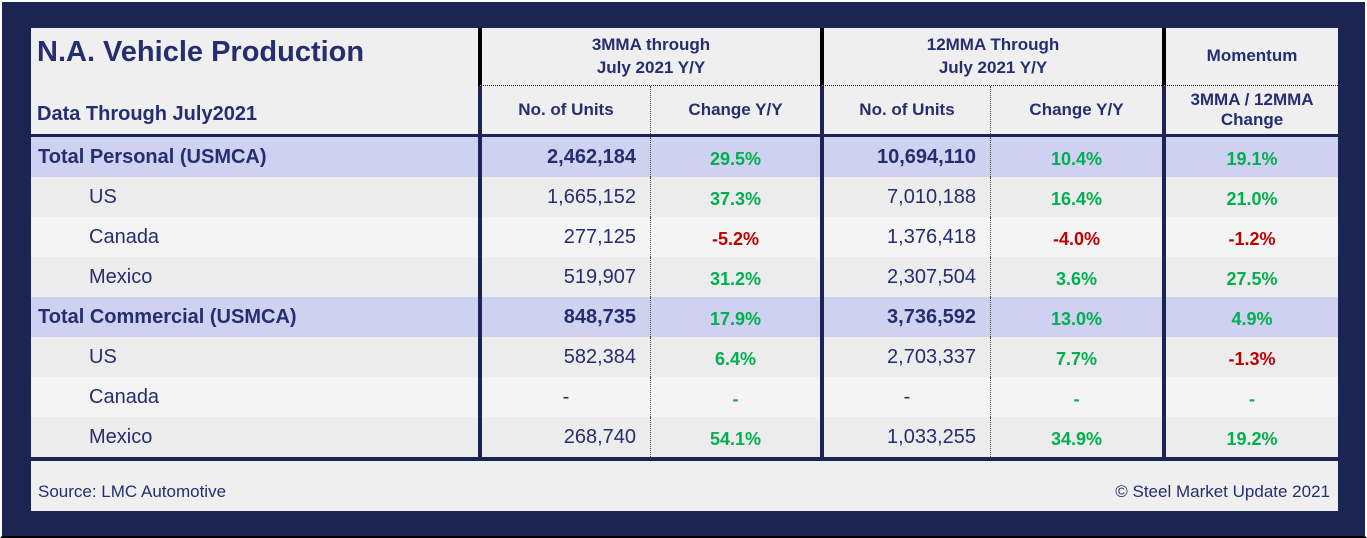 Image resolution: width=1367 pixels, height=538 pixels. I want to click on group-header-12mma-line2: July 2021 Y/Y, so click(993, 67).